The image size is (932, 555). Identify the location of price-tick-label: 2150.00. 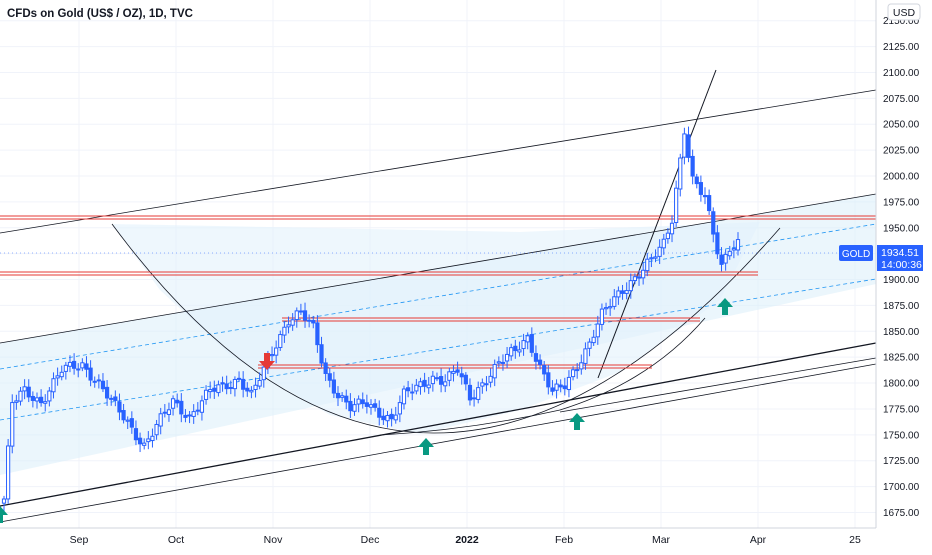
(901, 21).